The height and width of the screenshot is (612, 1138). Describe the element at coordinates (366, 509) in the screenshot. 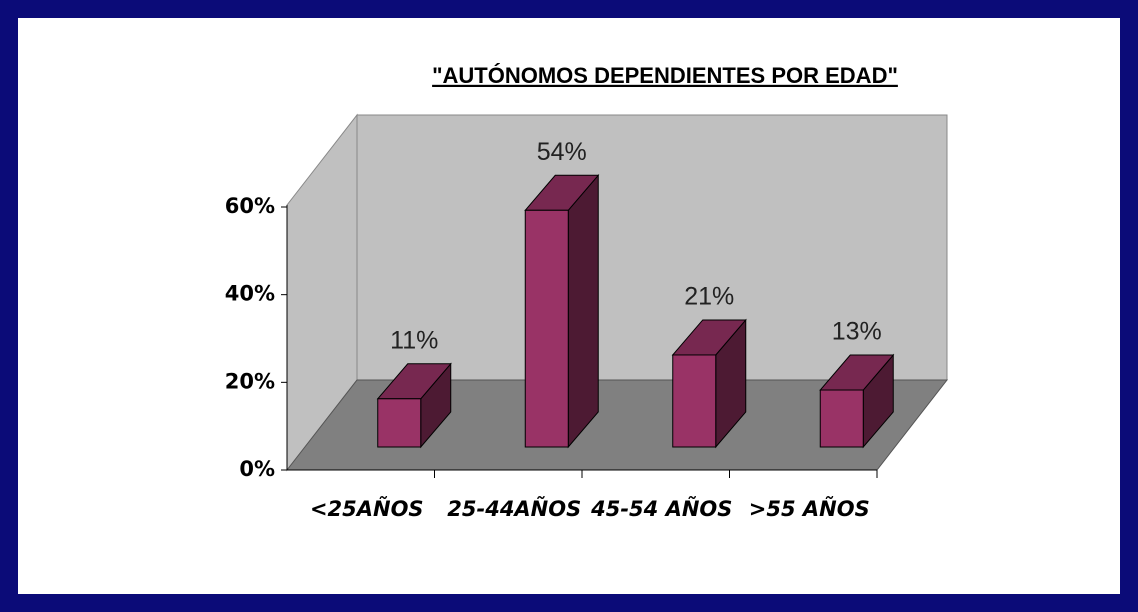

I see `x-tick-label: <25AÑOS` at that location.